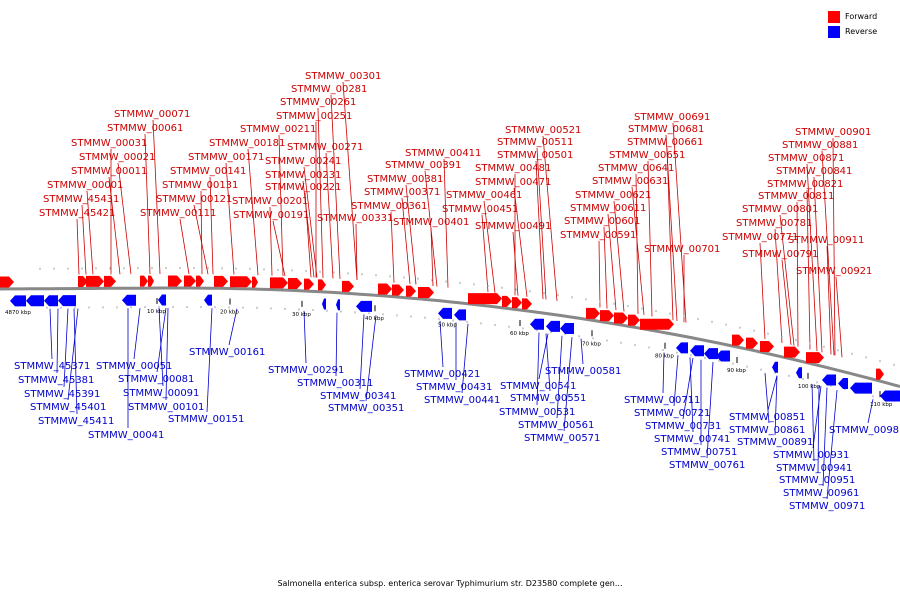  Describe the element at coordinates (556, 425) in the screenshot. I see `reverse-gene-label: STMMW_00561` at that location.